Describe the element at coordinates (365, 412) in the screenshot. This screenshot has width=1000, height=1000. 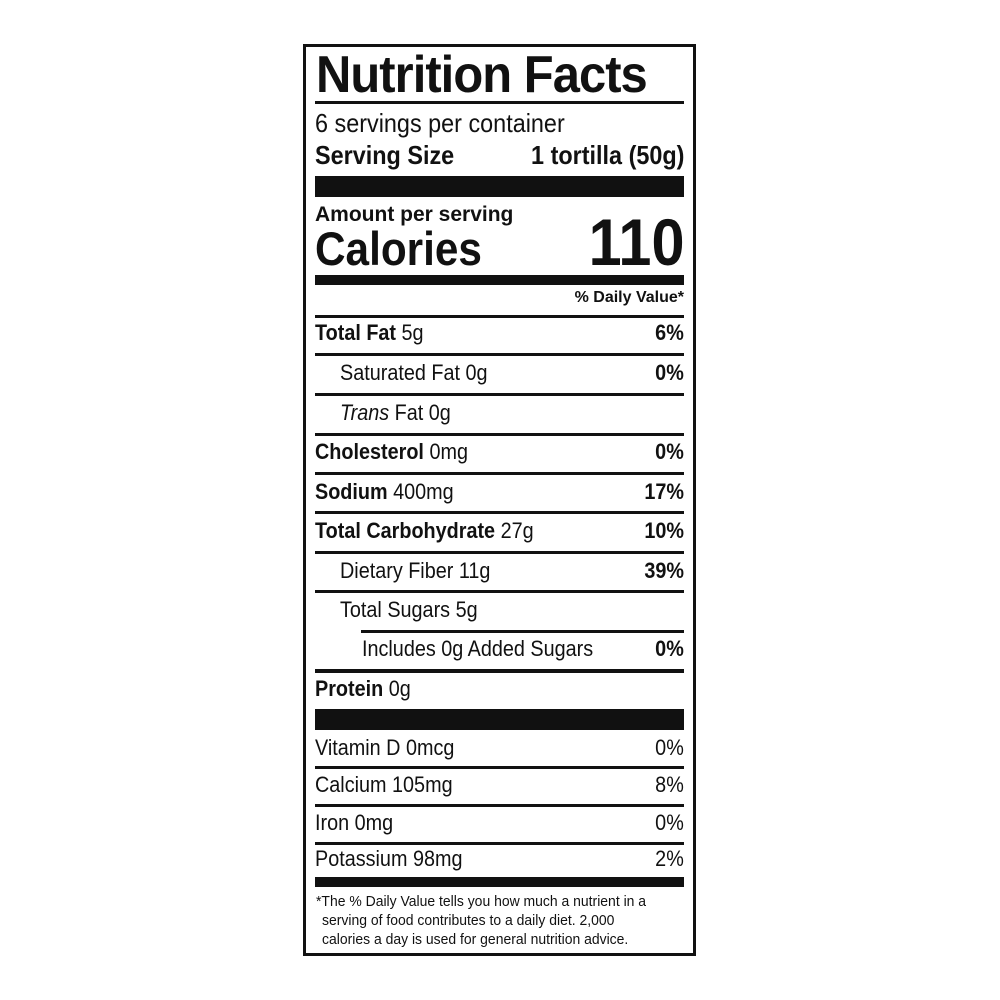
I see `nutrient-name: Trans` at that location.